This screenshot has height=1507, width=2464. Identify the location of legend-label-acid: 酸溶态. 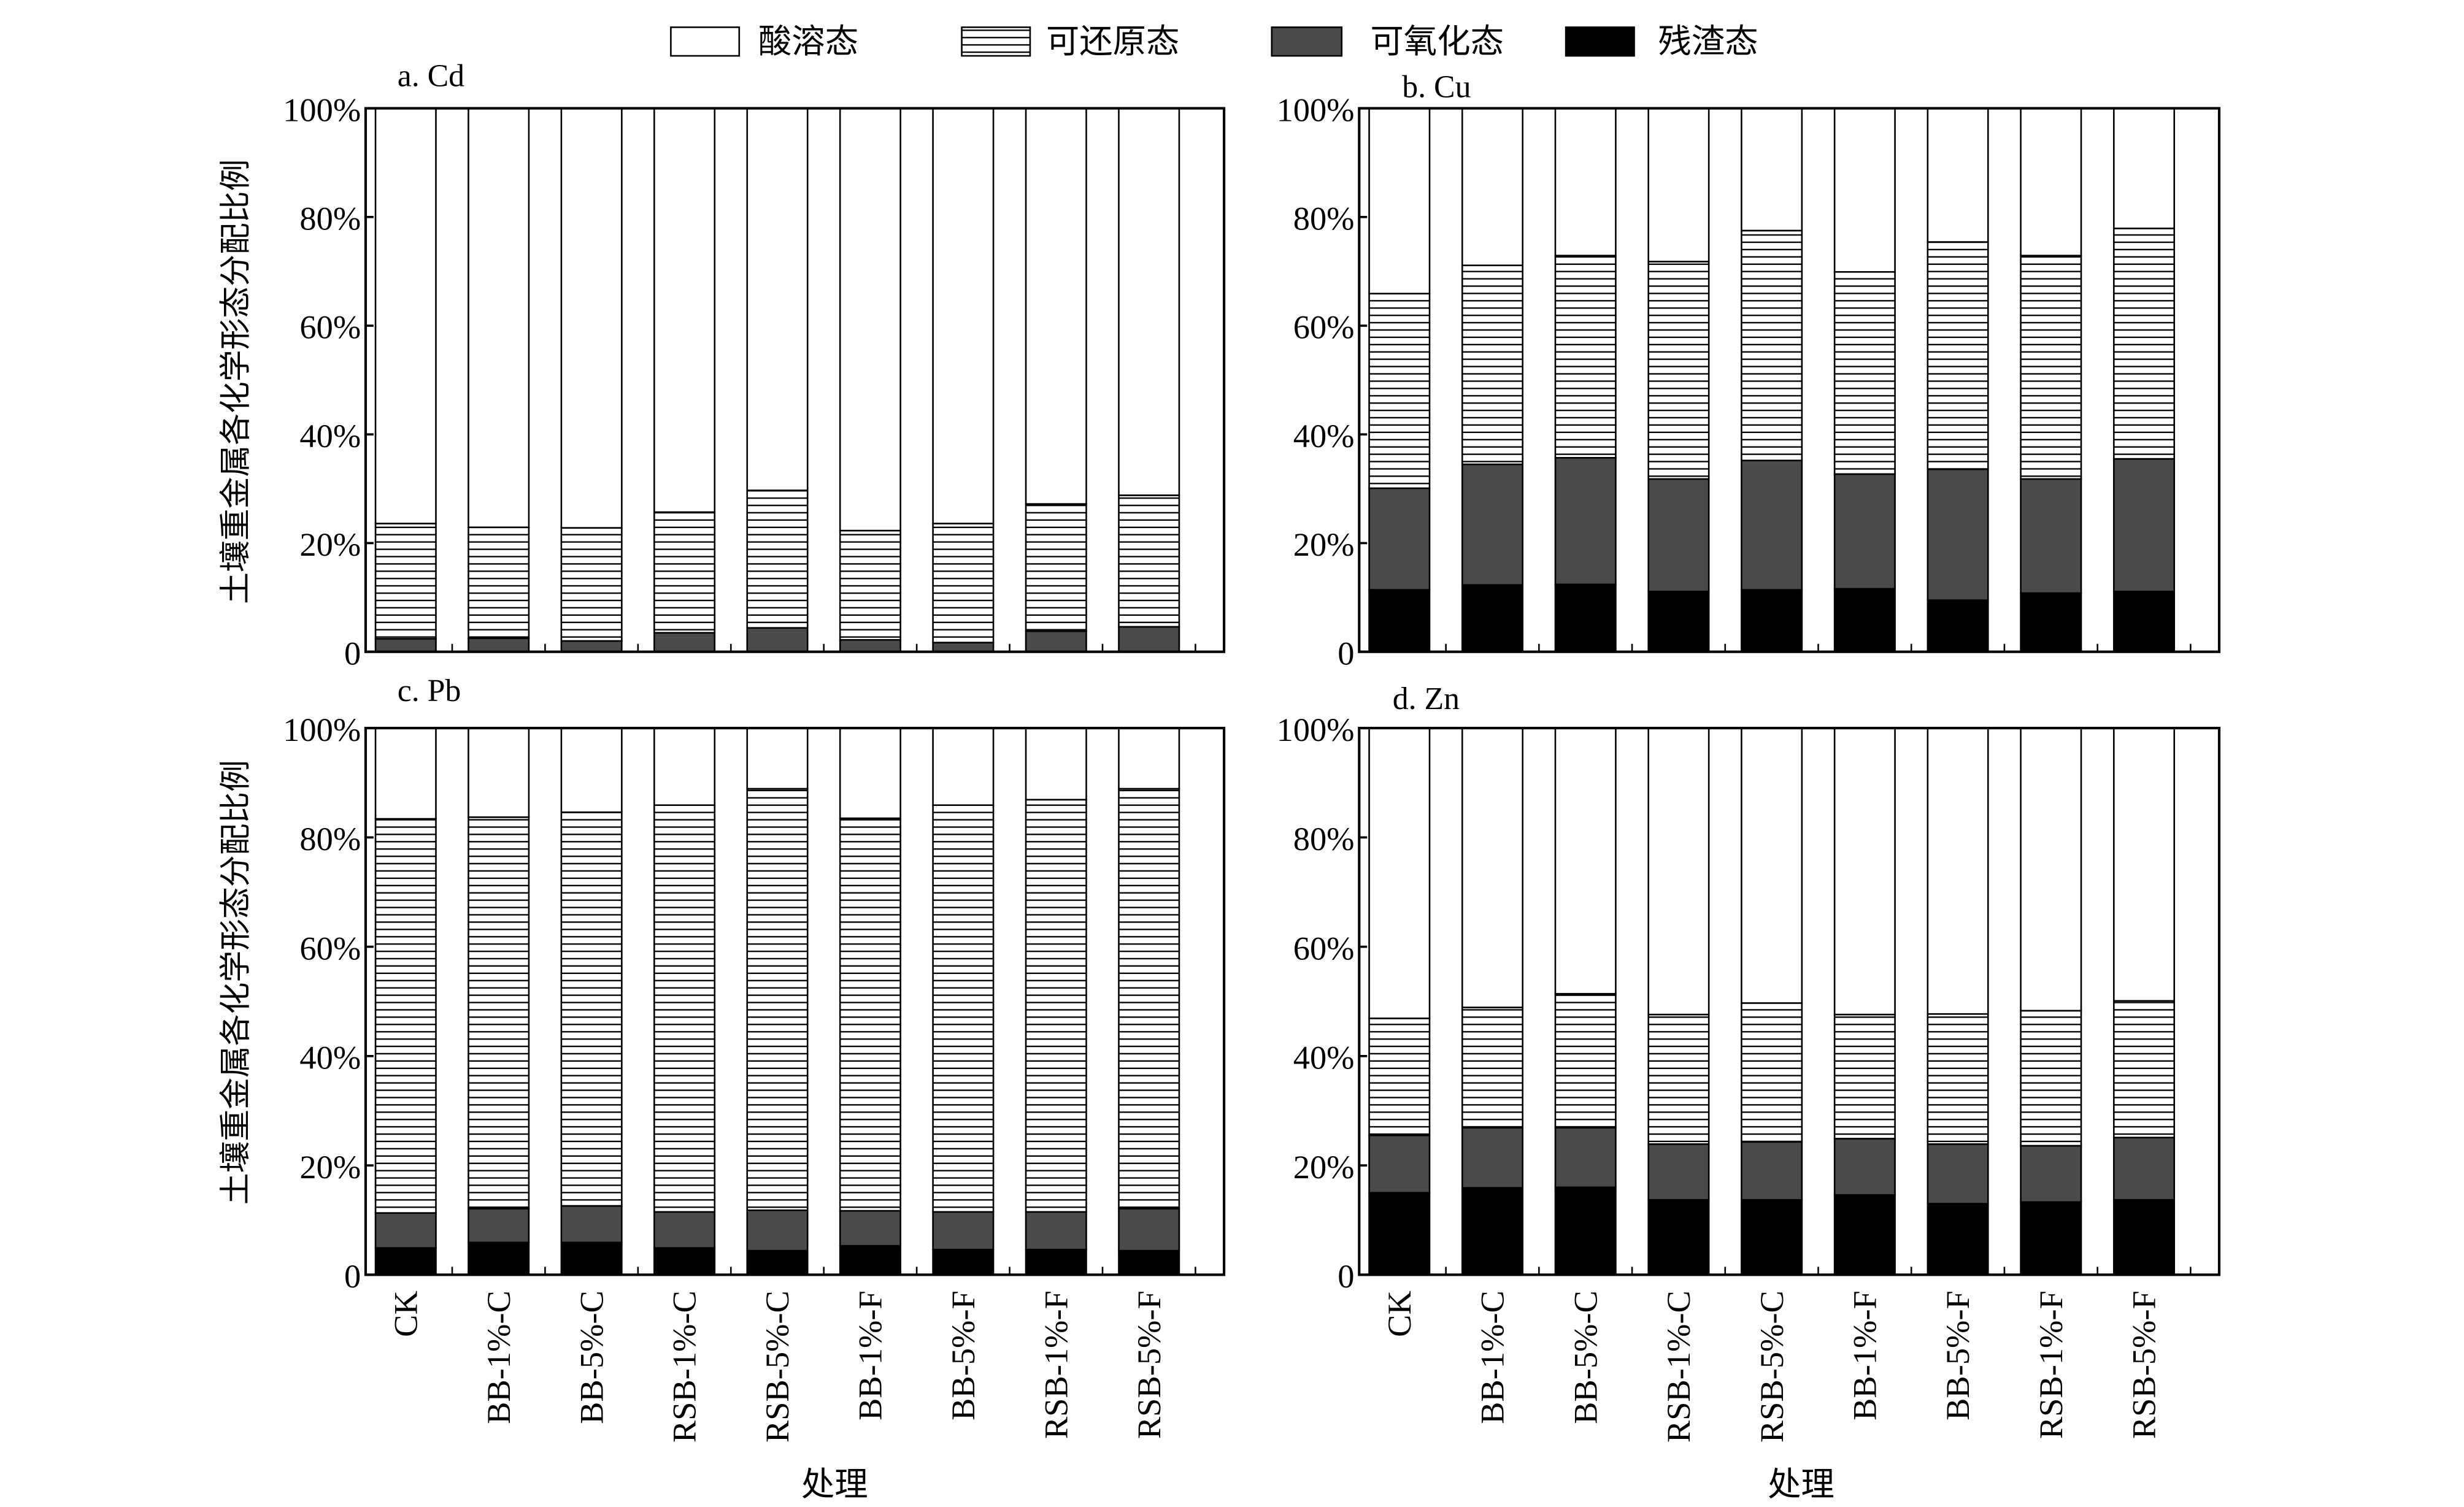
(808, 41).